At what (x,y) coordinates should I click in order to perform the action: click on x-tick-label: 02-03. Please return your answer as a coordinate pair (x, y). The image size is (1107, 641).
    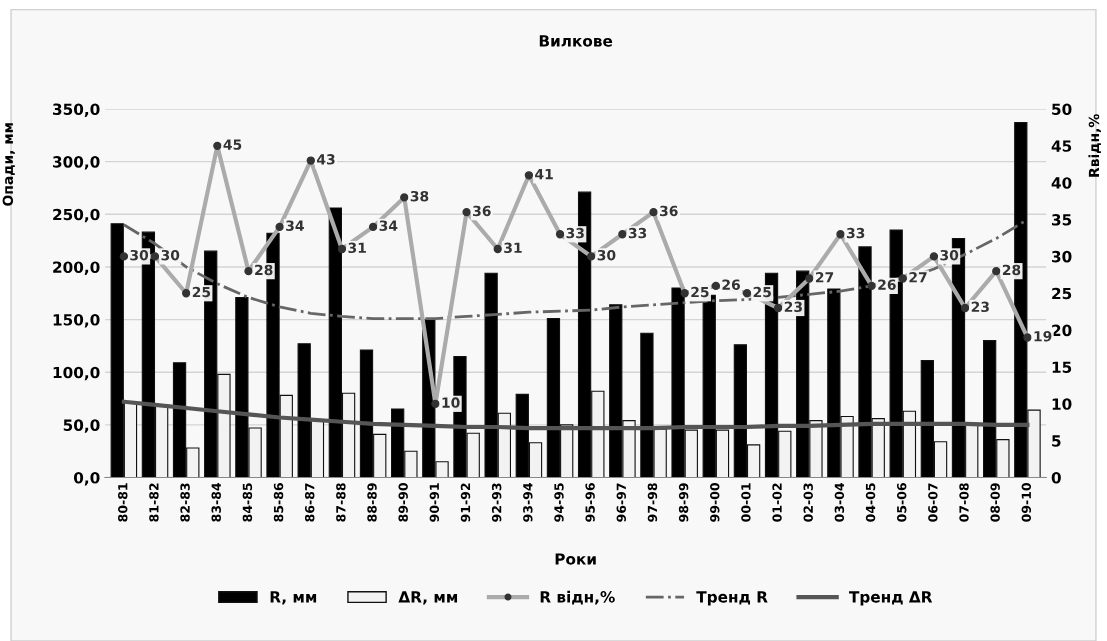
    Looking at the image, I should click on (808, 502).